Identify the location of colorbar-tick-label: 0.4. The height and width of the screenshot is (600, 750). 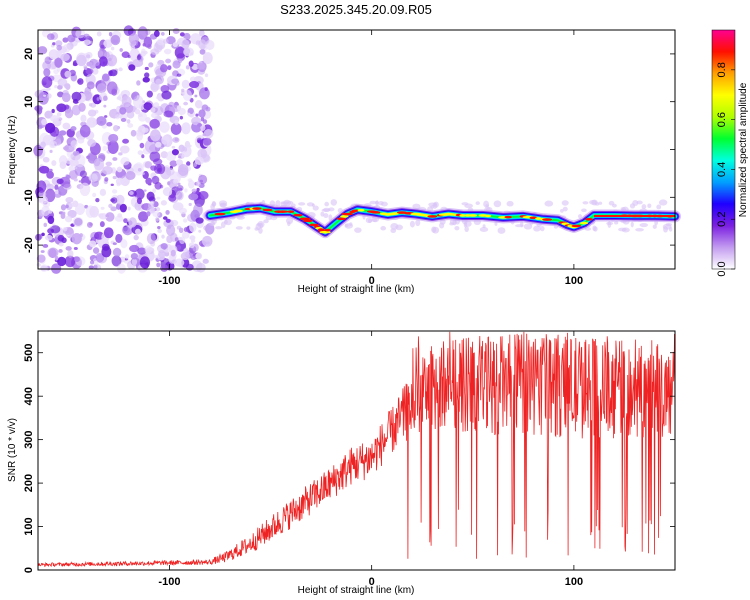
(722, 169).